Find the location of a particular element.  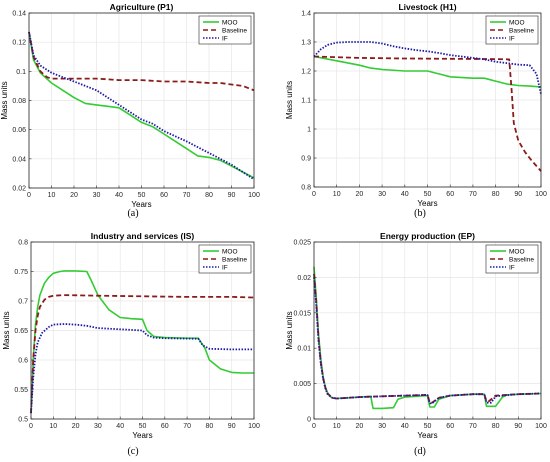

y-tick-label: 0.9 is located at coordinates (306, 159).